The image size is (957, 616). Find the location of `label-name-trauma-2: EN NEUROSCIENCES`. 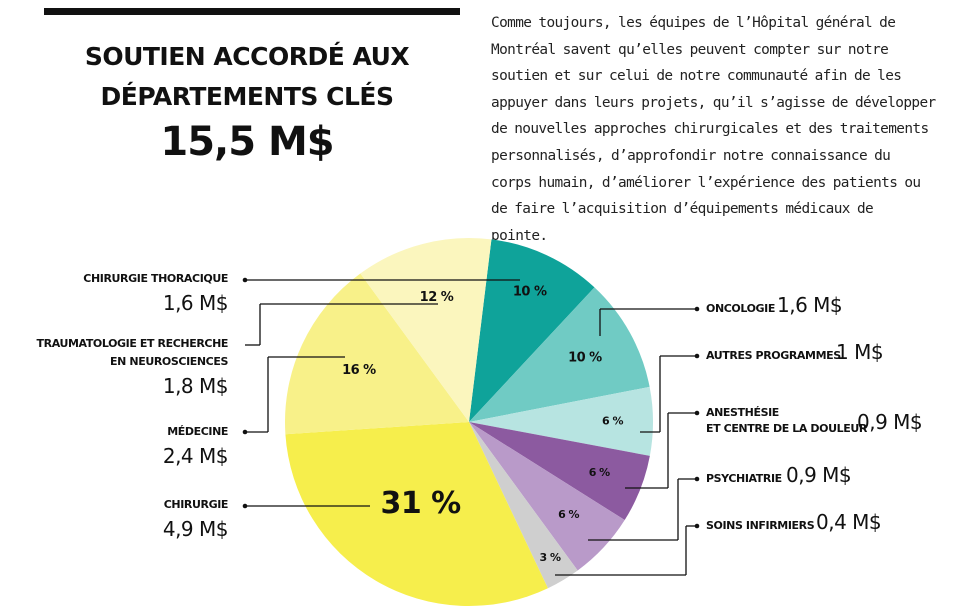

label-name-trauma-2: EN NEUROSCIENCES is located at coordinates (169, 361).